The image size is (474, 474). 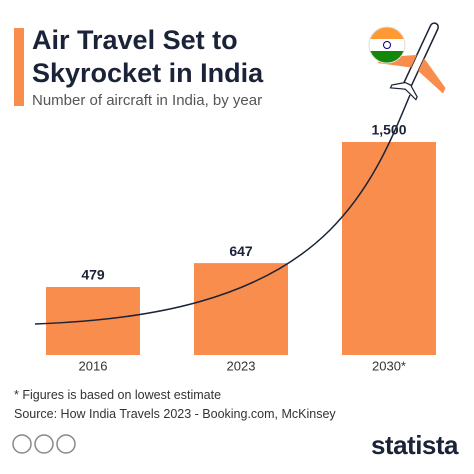 What do you see at coordinates (241, 365) in the screenshot?
I see `x-tick-label: 2023` at bounding box center [241, 365].